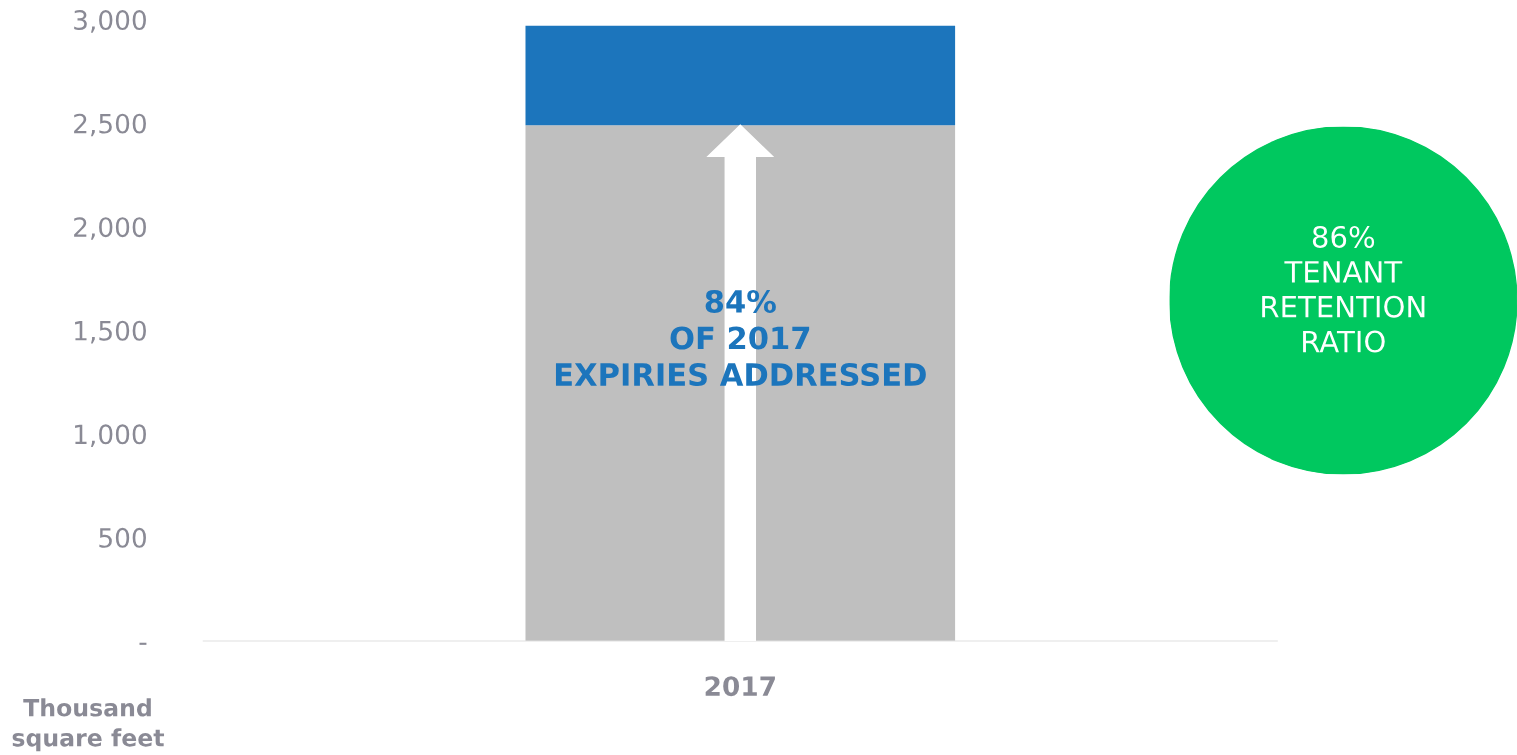  Describe the element at coordinates (88, 725) in the screenshot. I see `y-axis-title: Thousand square feet` at that location.